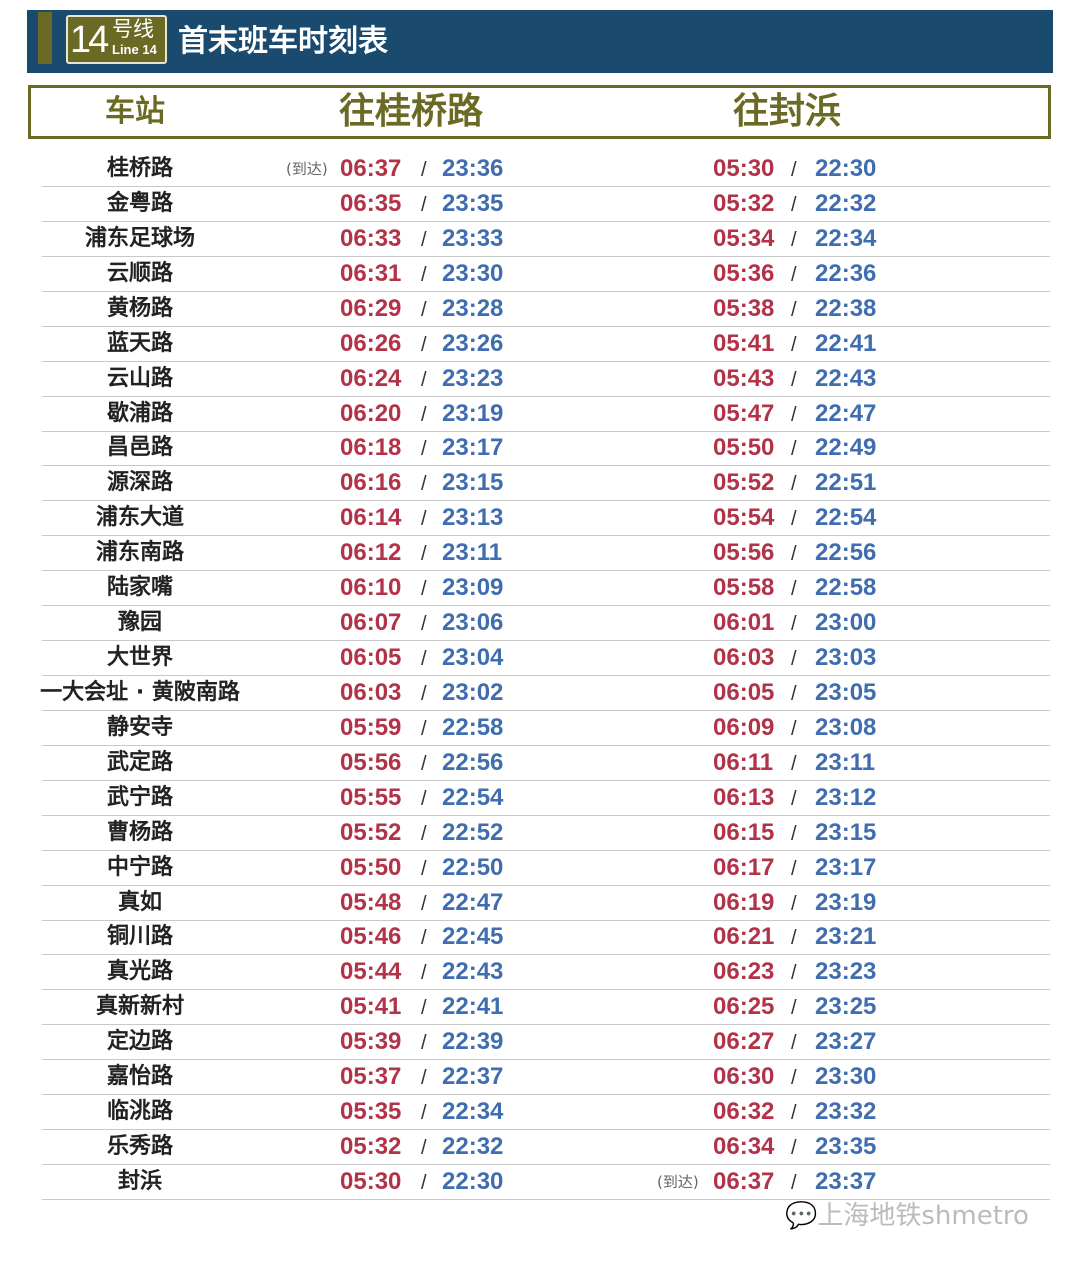  Describe the element at coordinates (473, 797) in the screenshot. I see `dir1-last-train: 22:54` at that location.